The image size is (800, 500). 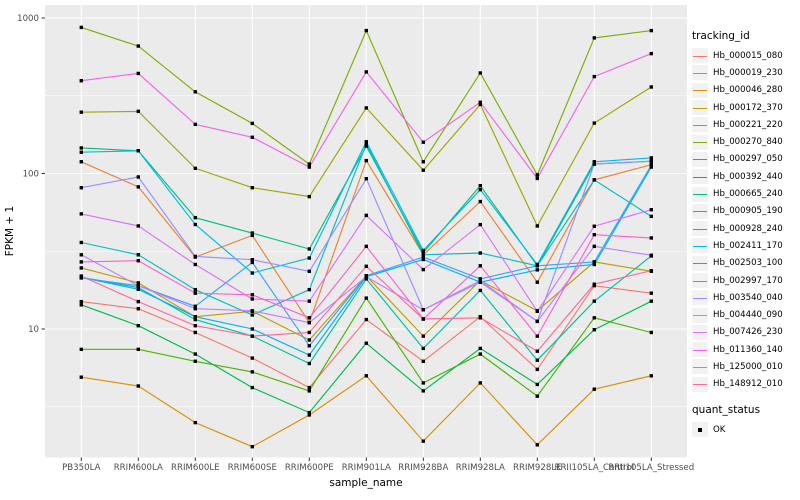 What do you see at coordinates (748, 366) in the screenshot?
I see `legend-item-label: Hb_125000_010` at bounding box center [748, 366].